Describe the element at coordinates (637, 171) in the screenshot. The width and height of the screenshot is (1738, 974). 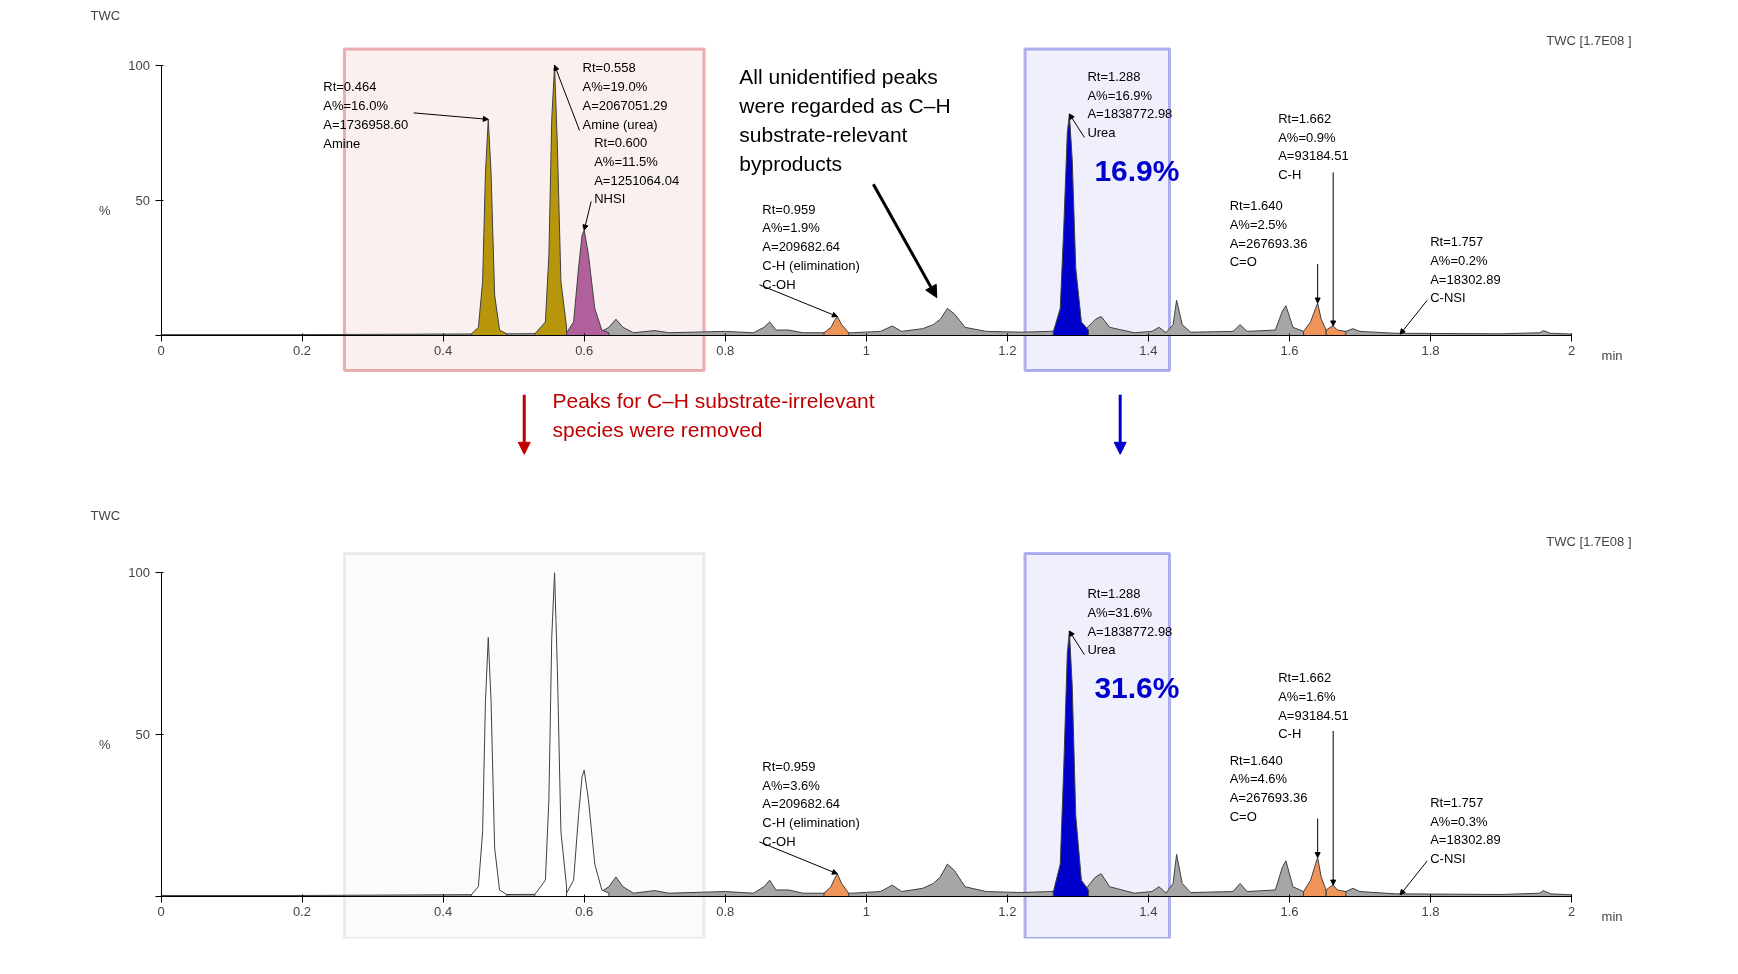
I see `annotation: Rt=0.600 A%=11.5% A=1251064.04 NHSI` at that location.